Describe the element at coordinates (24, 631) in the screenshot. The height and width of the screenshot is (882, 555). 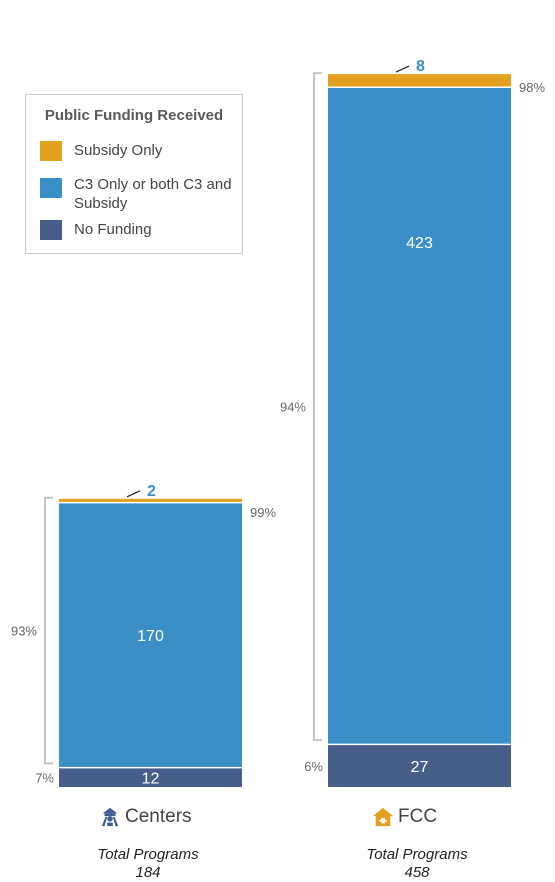
I see `percent-label: 93%` at that location.